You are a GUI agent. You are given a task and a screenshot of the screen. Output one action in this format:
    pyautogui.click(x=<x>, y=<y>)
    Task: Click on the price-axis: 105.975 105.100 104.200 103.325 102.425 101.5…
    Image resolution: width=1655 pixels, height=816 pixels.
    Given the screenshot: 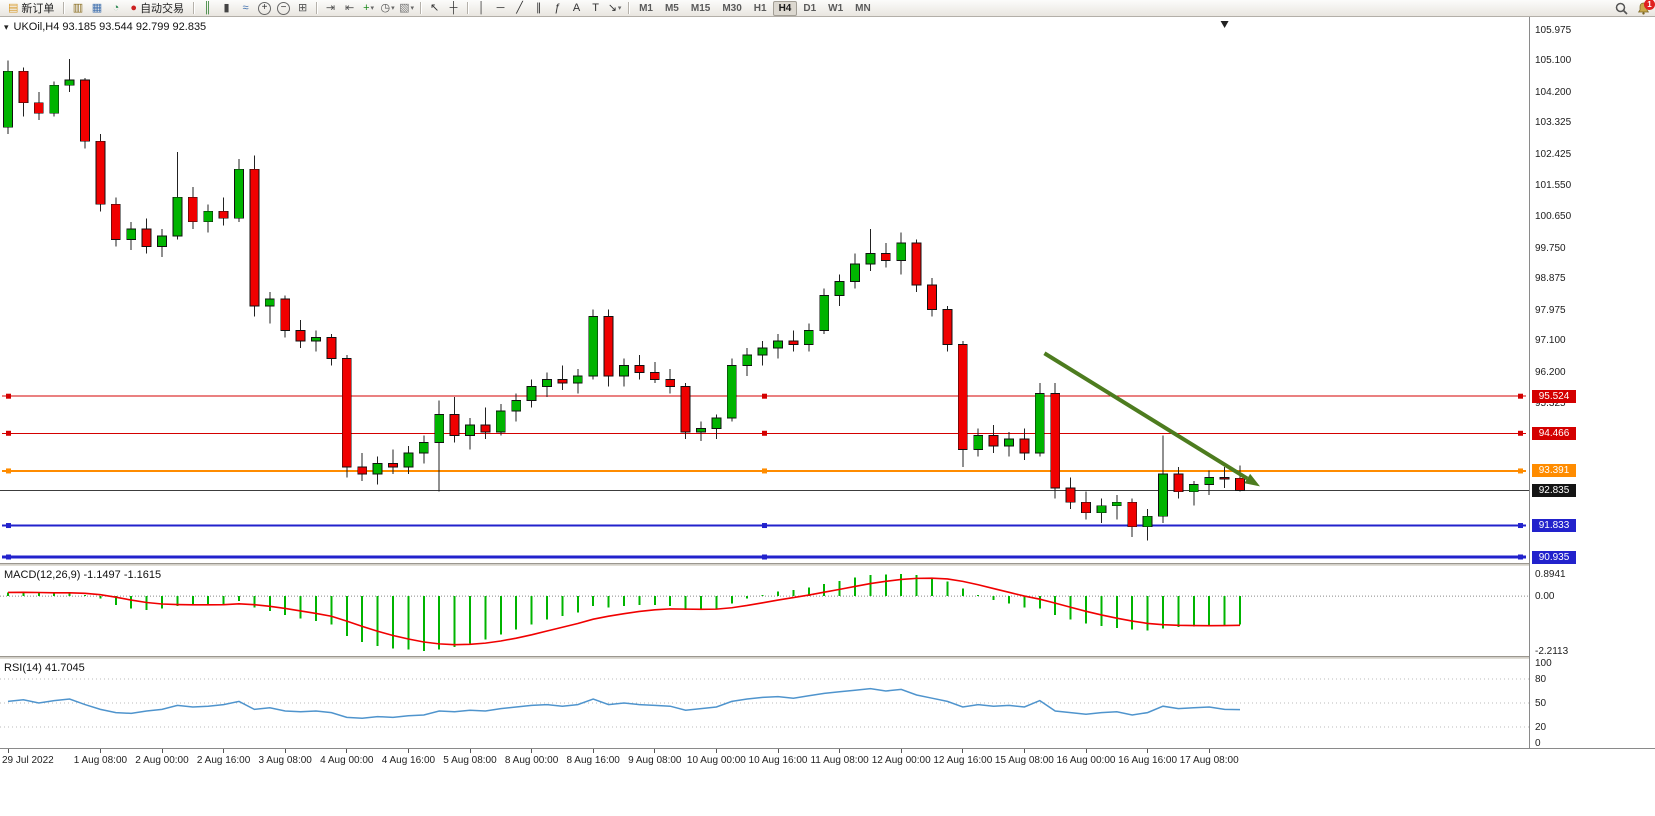 What is the action you would take?
    pyautogui.click(x=1592, y=383)
    